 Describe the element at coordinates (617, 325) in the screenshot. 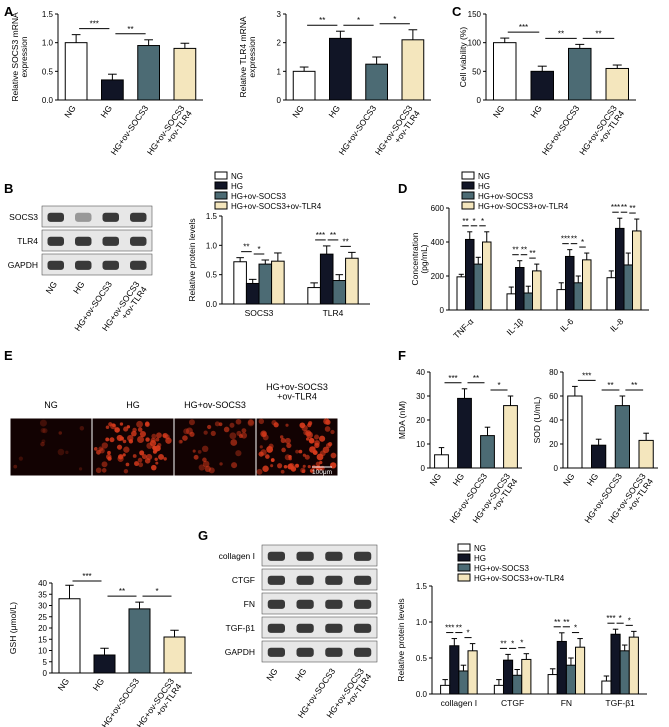

I see `x-tick-label: IL-8` at that location.